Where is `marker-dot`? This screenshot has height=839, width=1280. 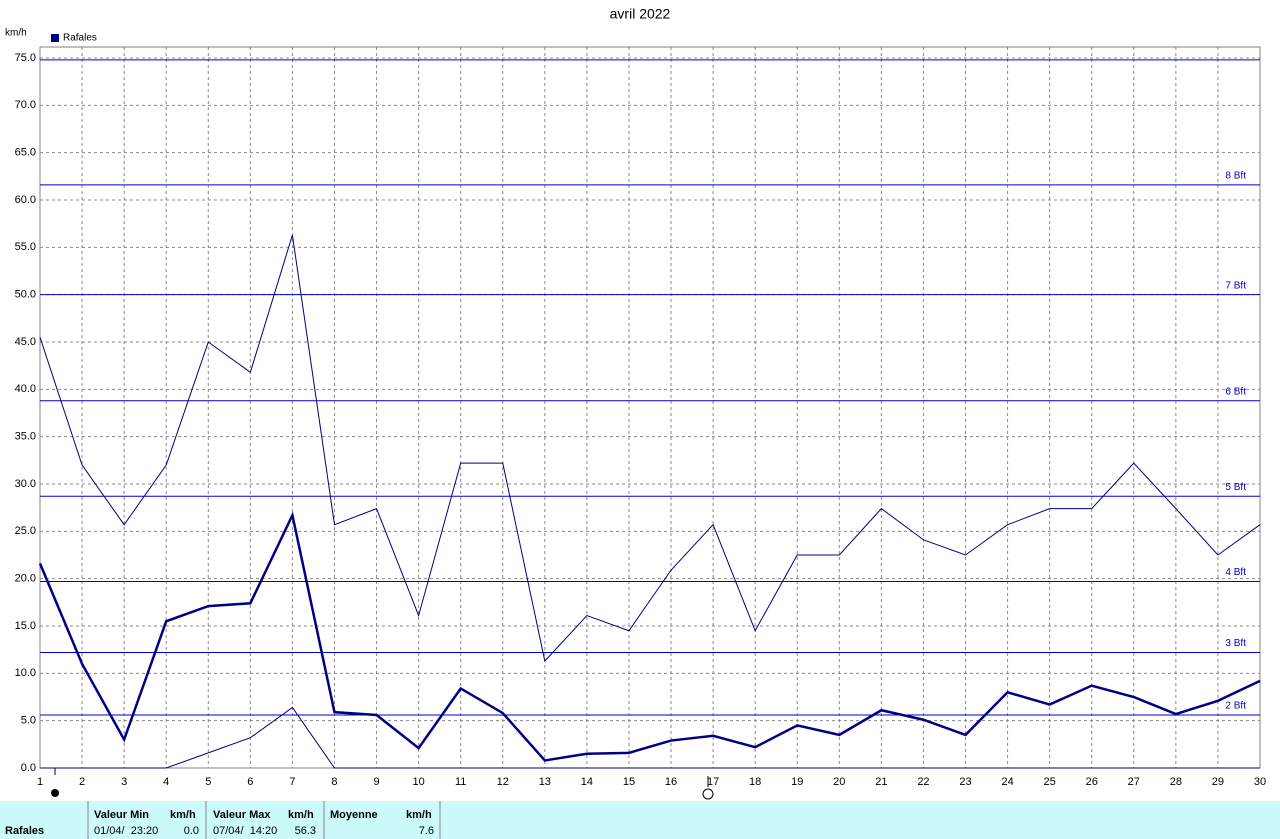 marker-dot is located at coordinates (55, 793).